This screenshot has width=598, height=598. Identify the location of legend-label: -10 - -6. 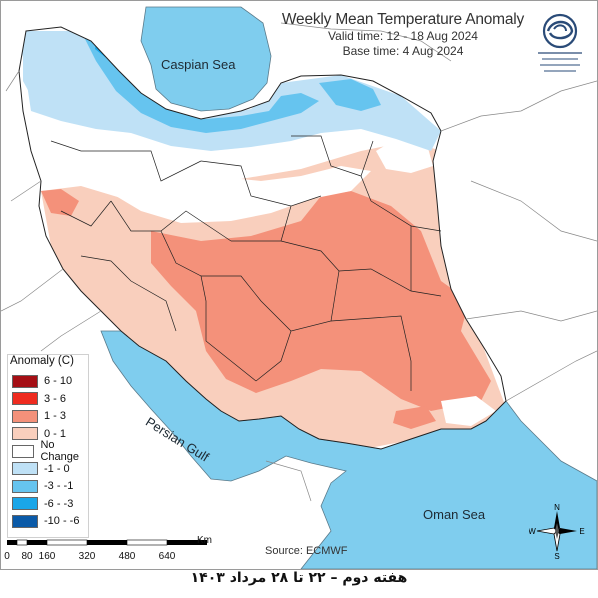
(62, 521).